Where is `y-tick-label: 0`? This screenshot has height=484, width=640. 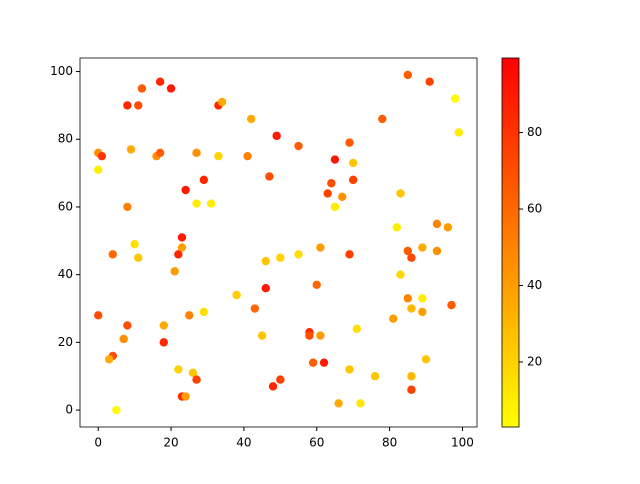
y-tick-label: 0 is located at coordinates (69, 410).